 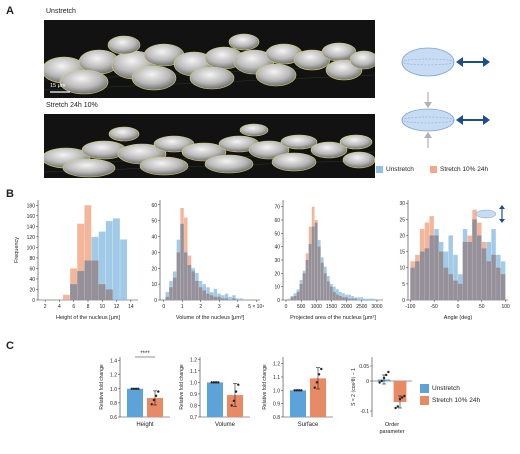 I want to click on y-tick-label: 30, so click(x=154, y=253).